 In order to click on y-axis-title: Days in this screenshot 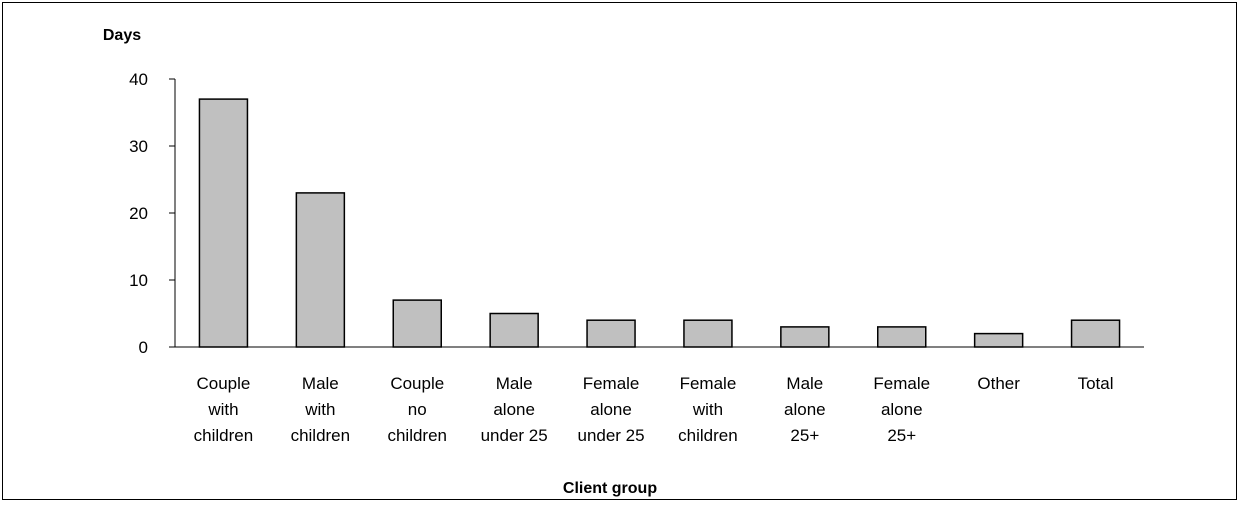, I will do `click(122, 35)`.